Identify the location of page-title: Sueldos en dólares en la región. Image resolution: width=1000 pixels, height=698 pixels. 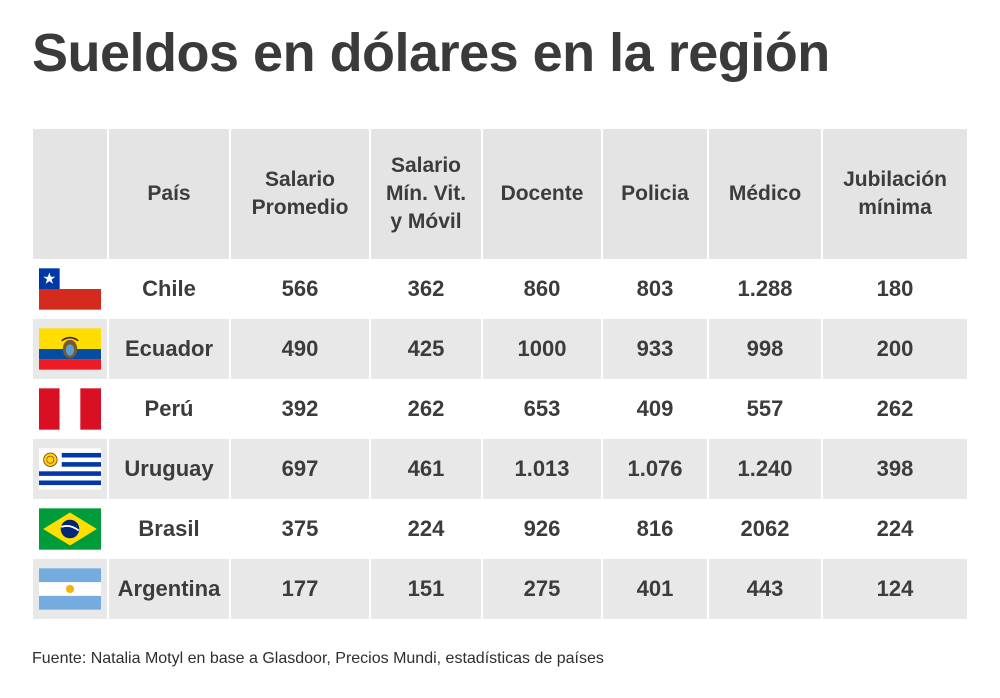
(431, 53).